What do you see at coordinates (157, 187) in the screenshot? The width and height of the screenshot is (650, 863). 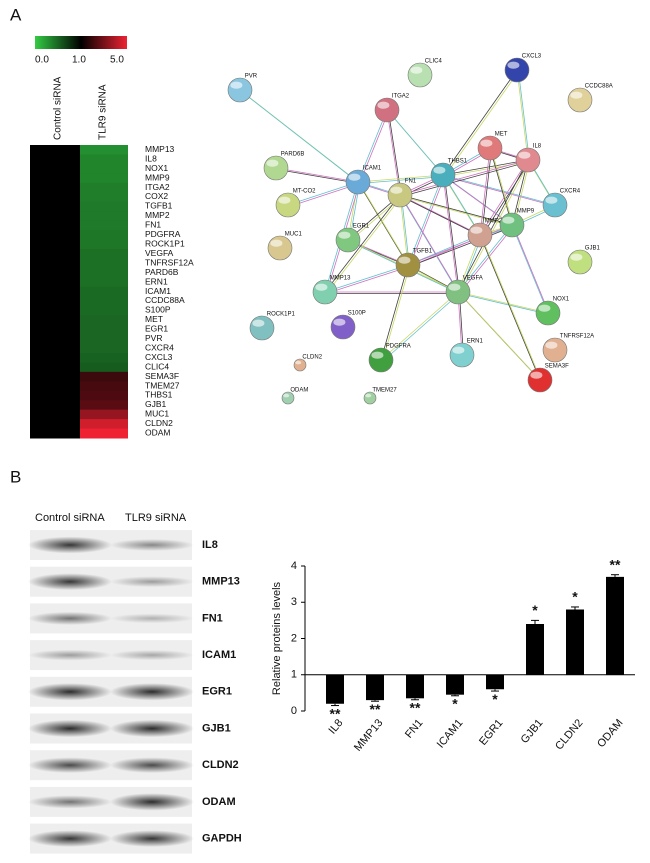 I see `gene-label: ITGA2` at bounding box center [157, 187].